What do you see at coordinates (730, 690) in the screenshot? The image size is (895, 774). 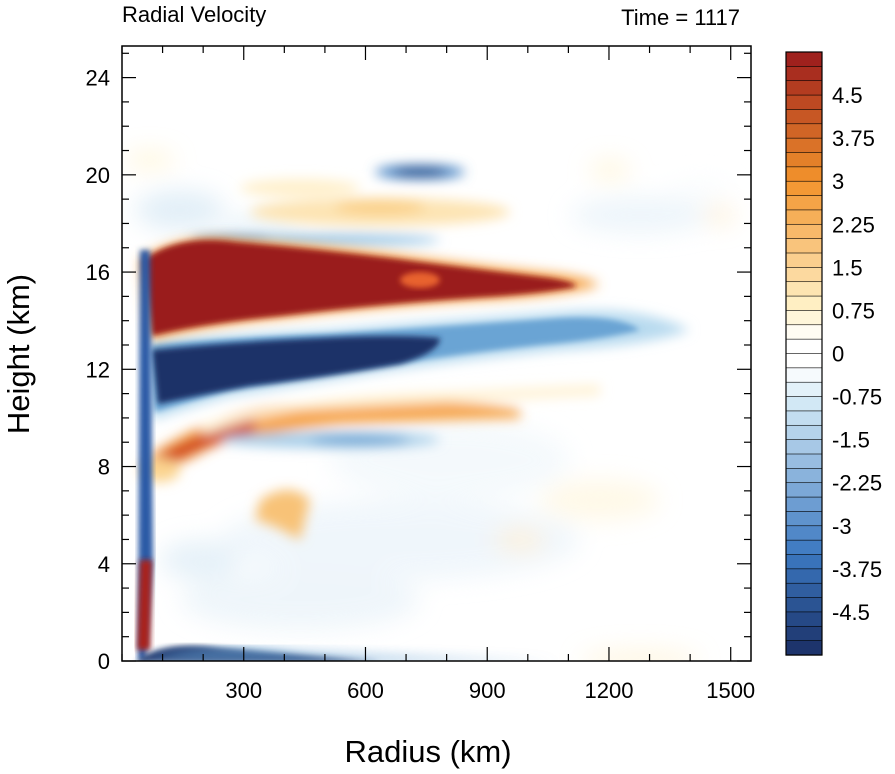 I see `x-tick-label: 1500` at bounding box center [730, 690].